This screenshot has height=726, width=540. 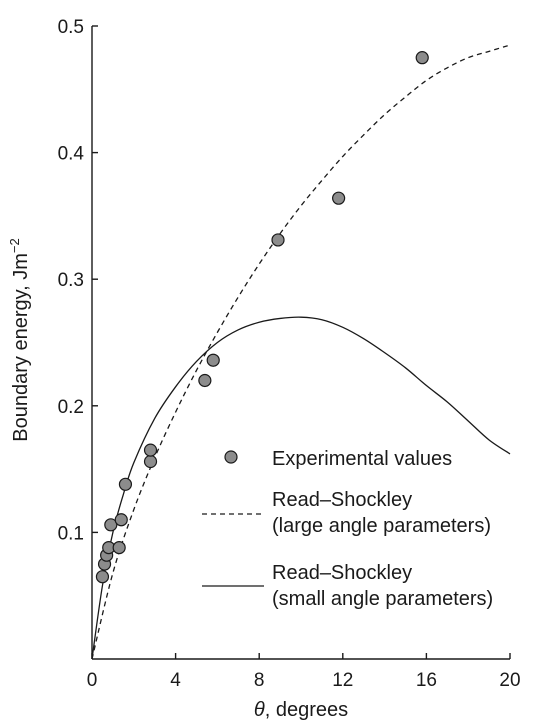 What do you see at coordinates (362, 459) in the screenshot?
I see `legend-label-experimental: Experimental values` at bounding box center [362, 459].